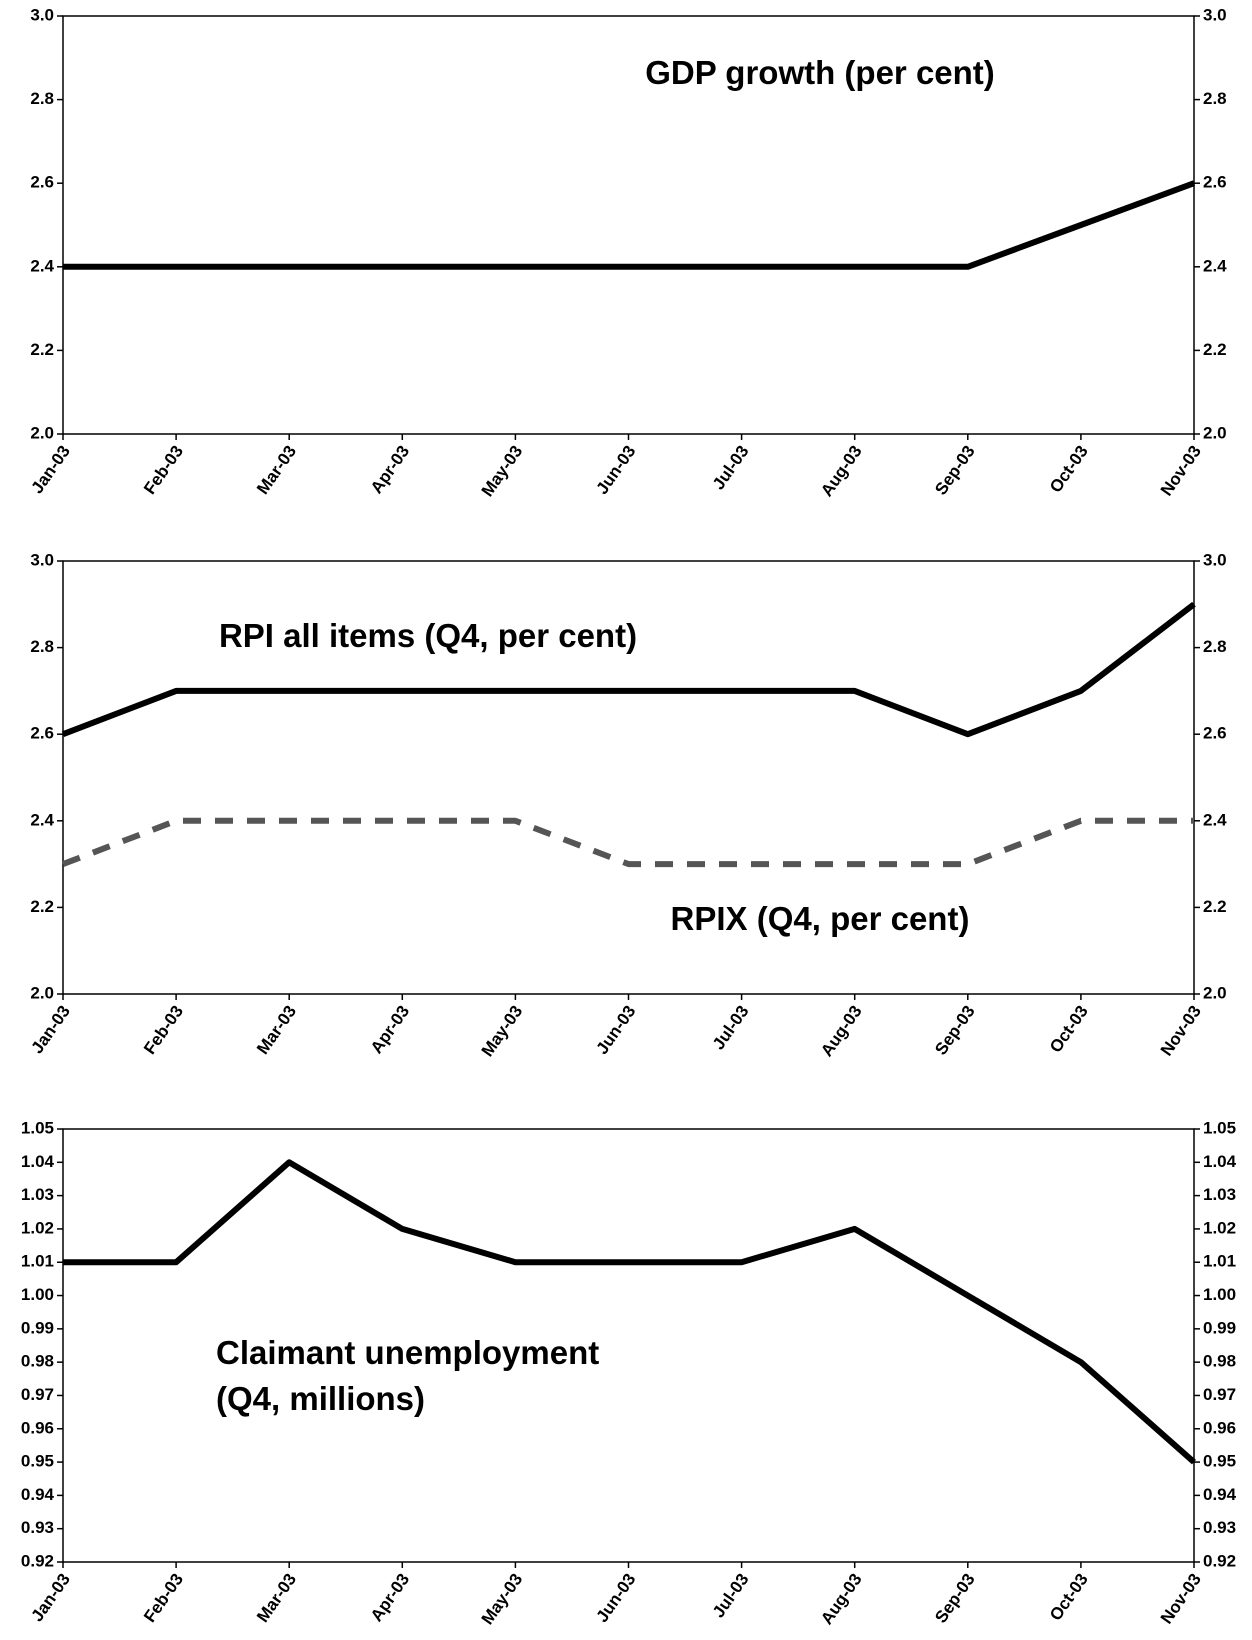  What do you see at coordinates (37, 1327) in the screenshot?
I see `y-tick-label: 0.99` at bounding box center [37, 1327].